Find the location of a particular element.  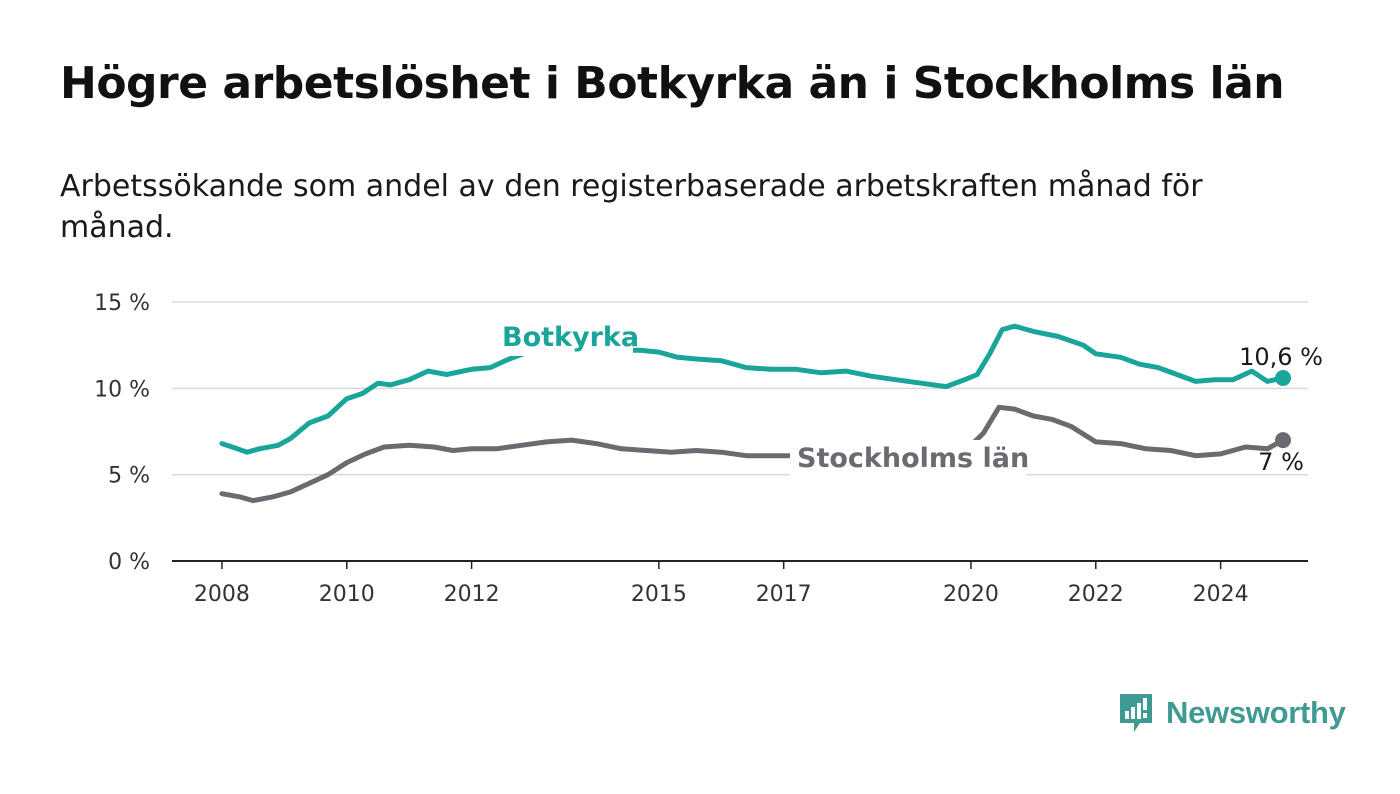

series-label: Botkyrka is located at coordinates (570, 337).